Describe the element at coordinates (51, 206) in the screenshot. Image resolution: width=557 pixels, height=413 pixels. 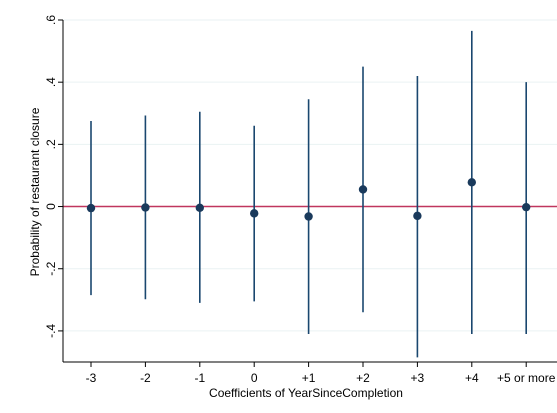
I see `y-tick-label-2: 0` at that location.